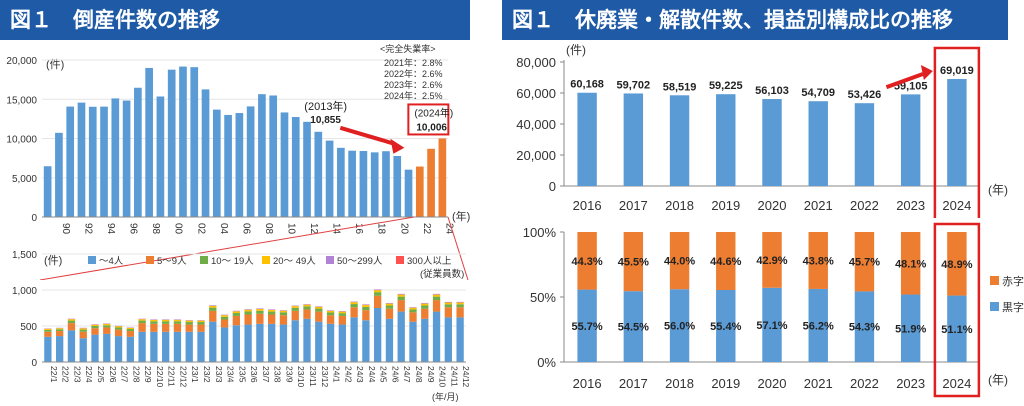 The width and height of the screenshot is (1024, 406). I want to click on x-tick-label: 24/3, so click(360, 374).